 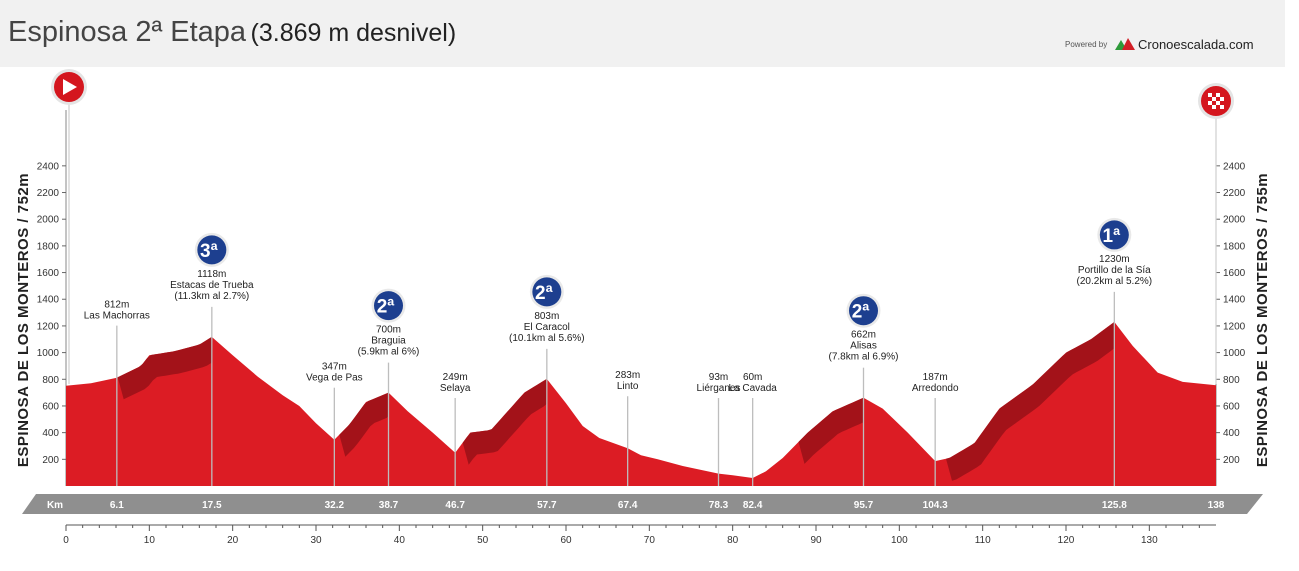 I want to click on x-tick-label: 130, so click(x=1149, y=540).